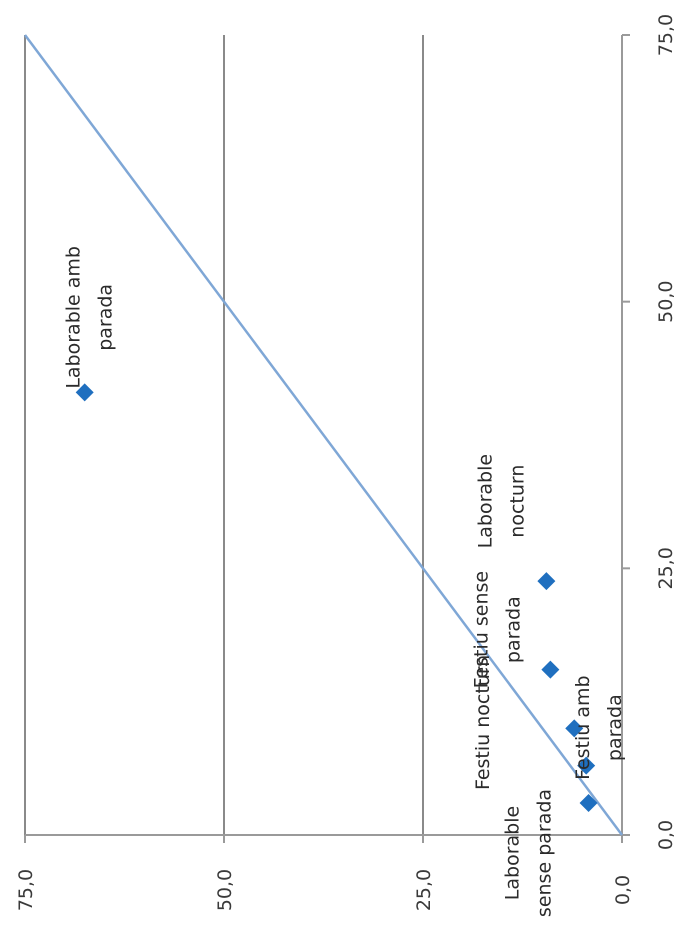  Describe the element at coordinates (666, 35) in the screenshot. I see `x-tick-label: 75,0` at that location.